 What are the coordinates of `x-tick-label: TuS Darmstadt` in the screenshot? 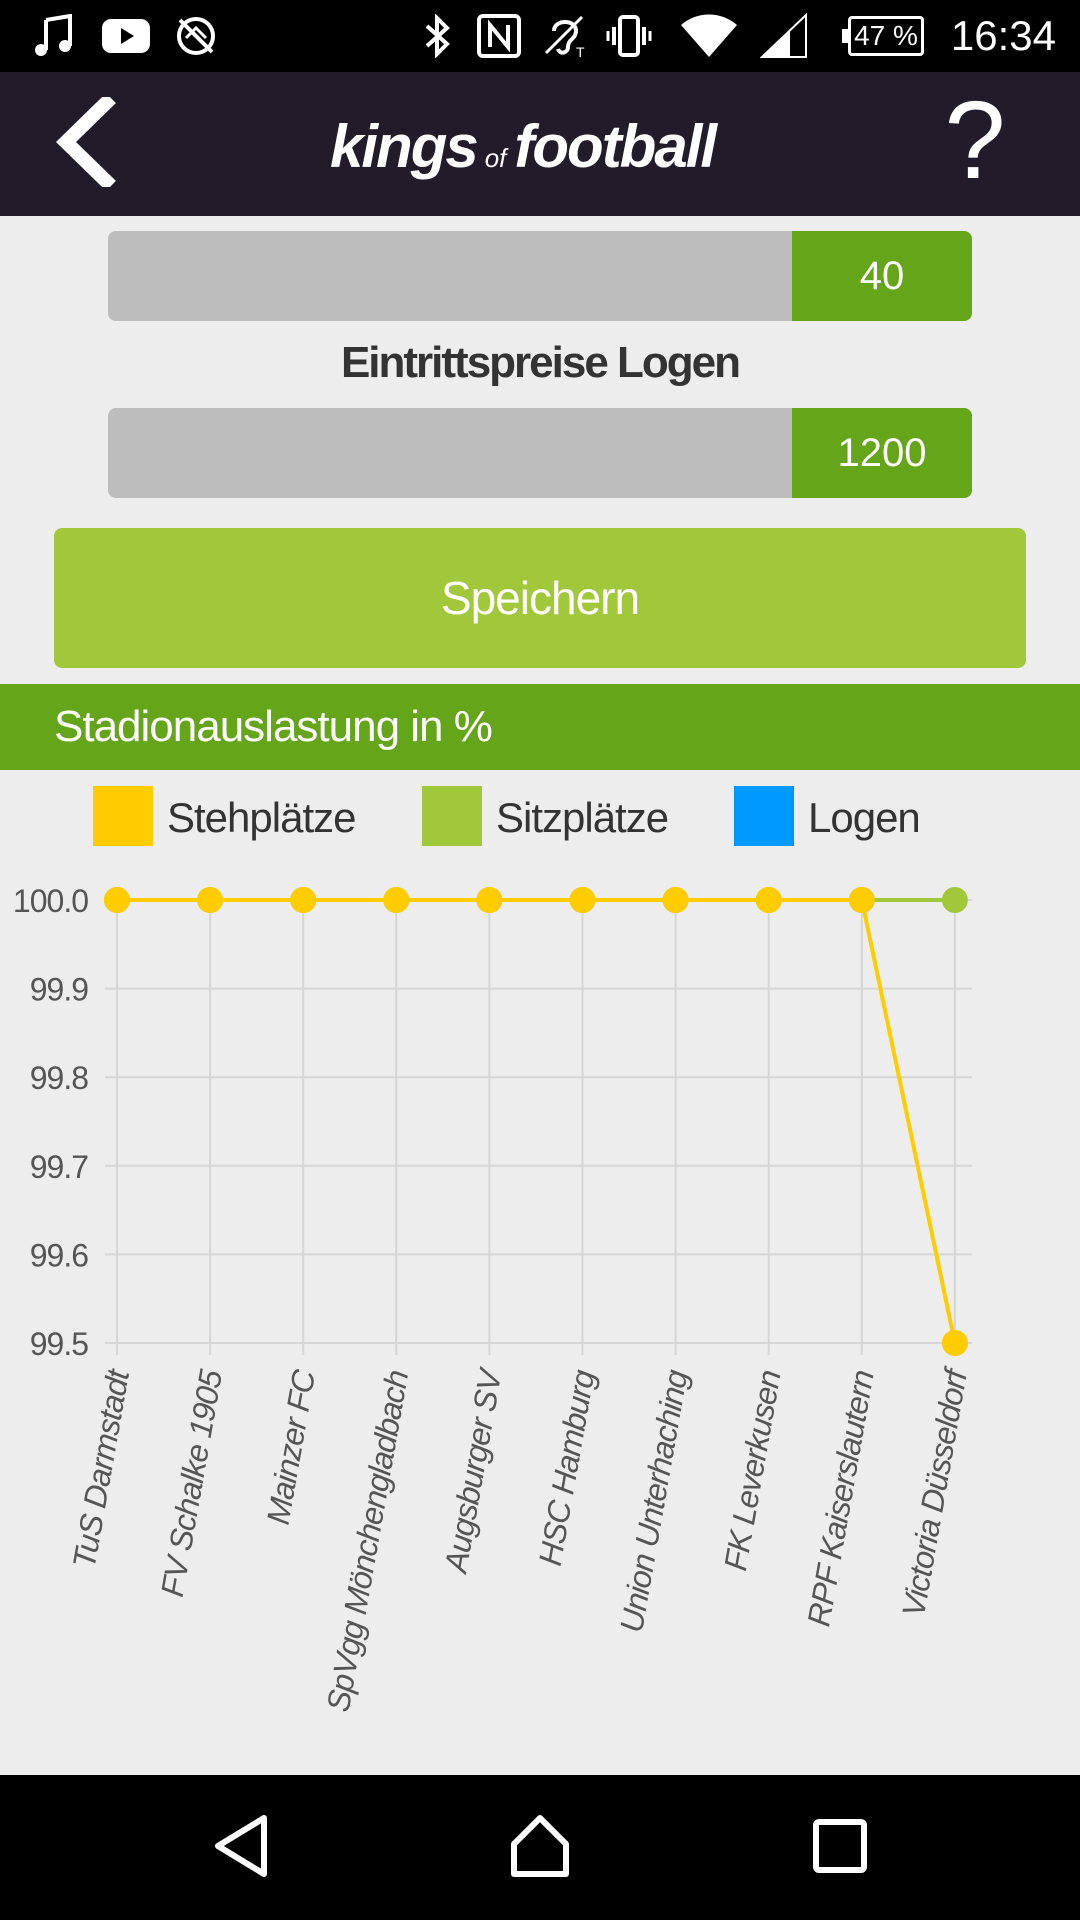 It's located at (101, 1468).